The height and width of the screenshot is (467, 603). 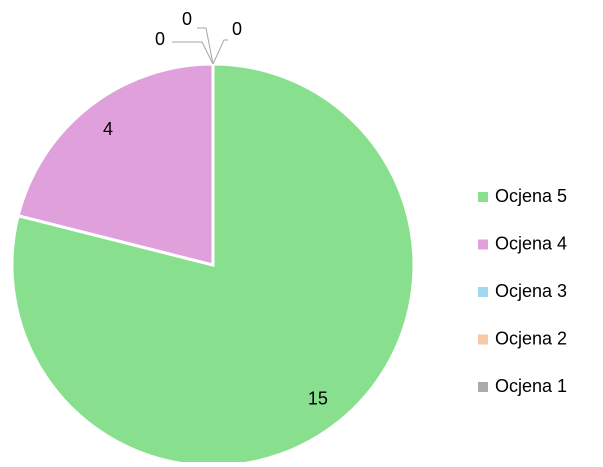 What do you see at coordinates (531, 386) in the screenshot?
I see `legend-label: Ocjena 1` at bounding box center [531, 386].